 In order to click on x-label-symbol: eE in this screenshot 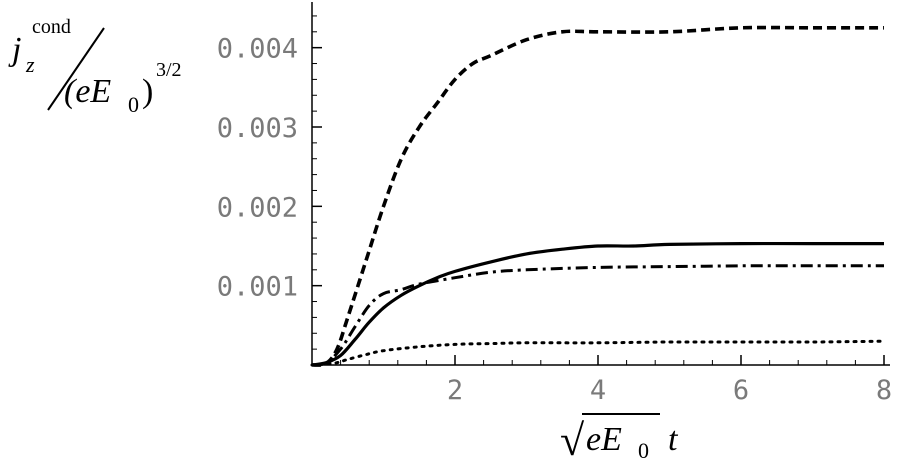, I will do `click(604, 439)`.